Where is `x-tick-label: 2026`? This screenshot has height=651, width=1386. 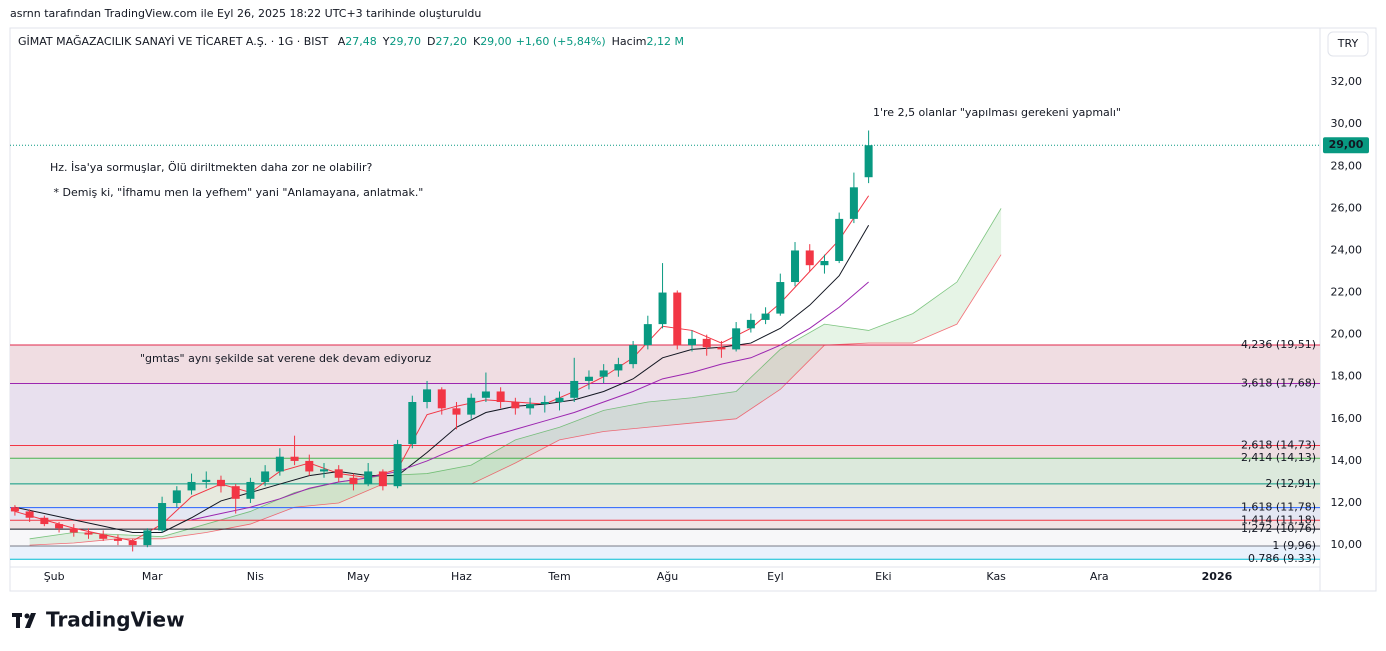 x-tick-label: 2026 is located at coordinates (1217, 576).